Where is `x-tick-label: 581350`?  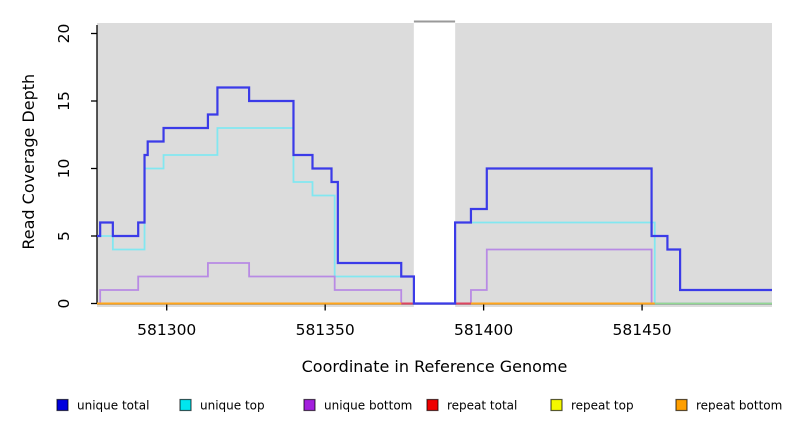 x-tick-label: 581350 is located at coordinates (325, 330).